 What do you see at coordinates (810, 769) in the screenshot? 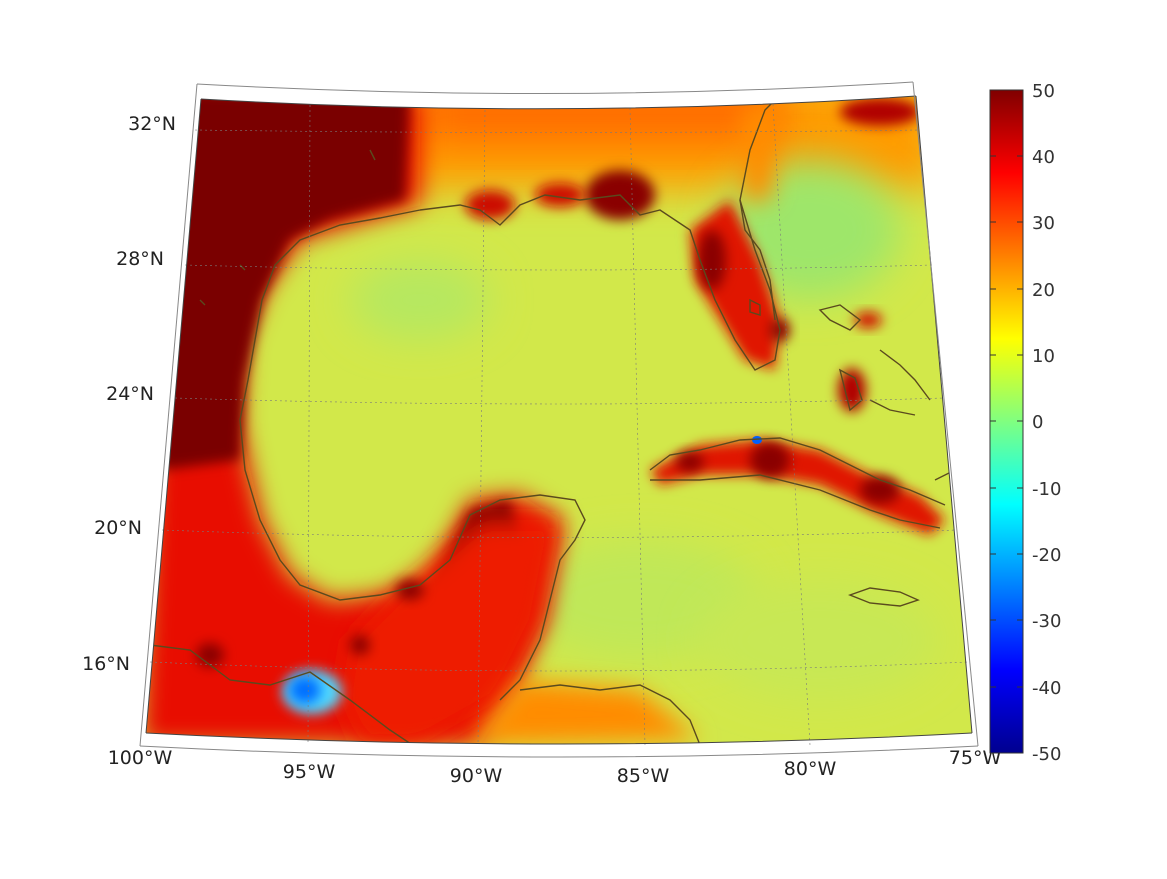
I see `lon-label: 80°W` at bounding box center [810, 769].